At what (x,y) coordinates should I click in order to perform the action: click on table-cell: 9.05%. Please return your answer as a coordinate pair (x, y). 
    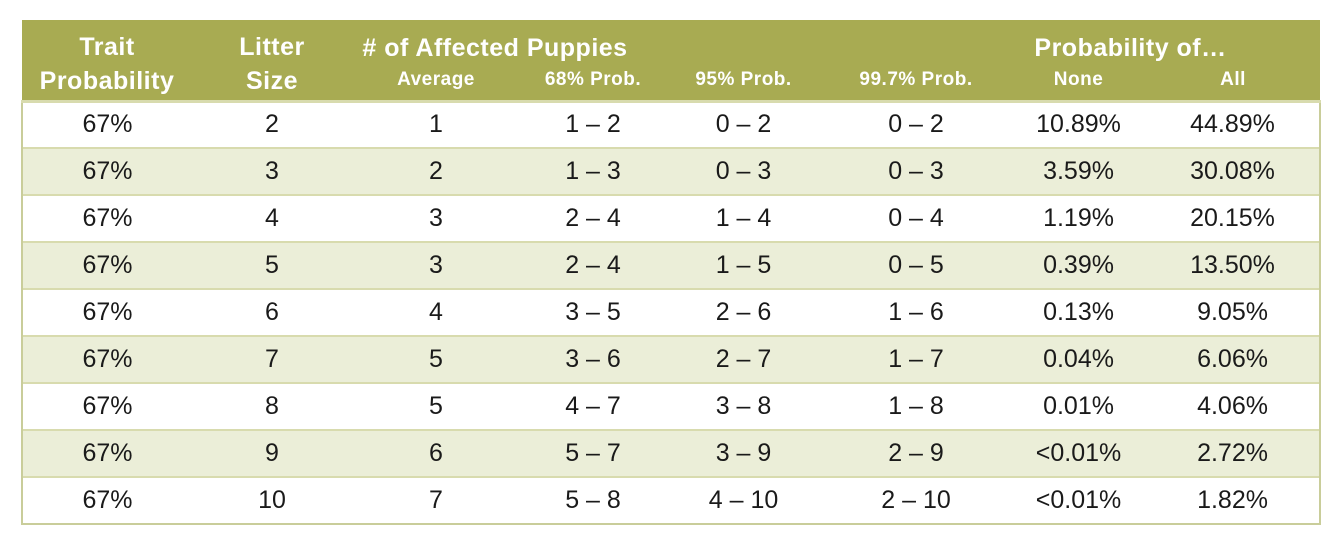
    Looking at the image, I should click on (1234, 312).